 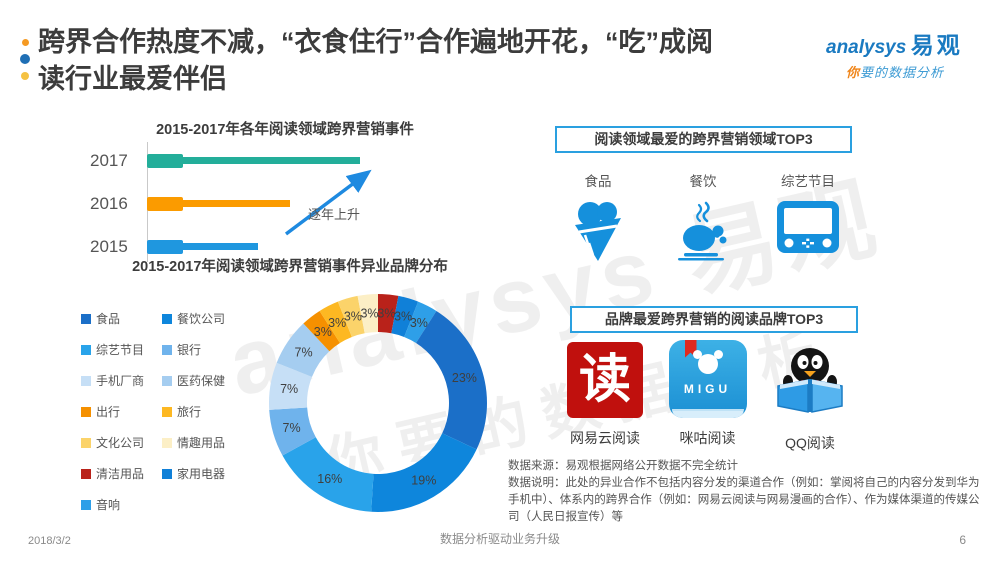 What do you see at coordinates (464, 378) in the screenshot?
I see `pie-slice-percent-label: 23%` at bounding box center [464, 378].